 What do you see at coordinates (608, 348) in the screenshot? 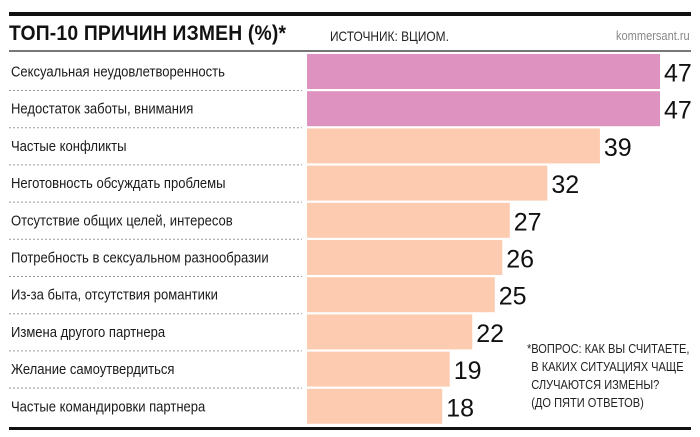
I see `footnote-line: *ВОПРОС: КАК ВЫ СЧИТАЕТЕ,` at bounding box center [608, 348].